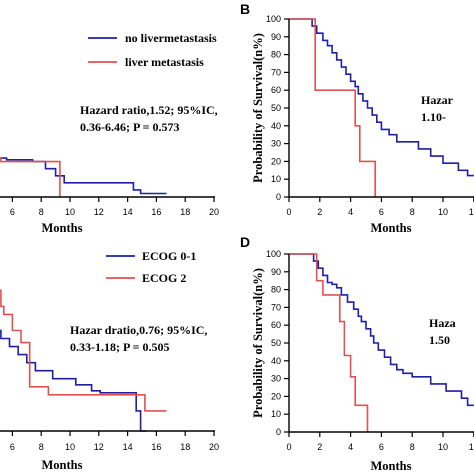 The image size is (474, 474). I want to click on panel-b-x-tick-label-2: 2, so click(319, 212).